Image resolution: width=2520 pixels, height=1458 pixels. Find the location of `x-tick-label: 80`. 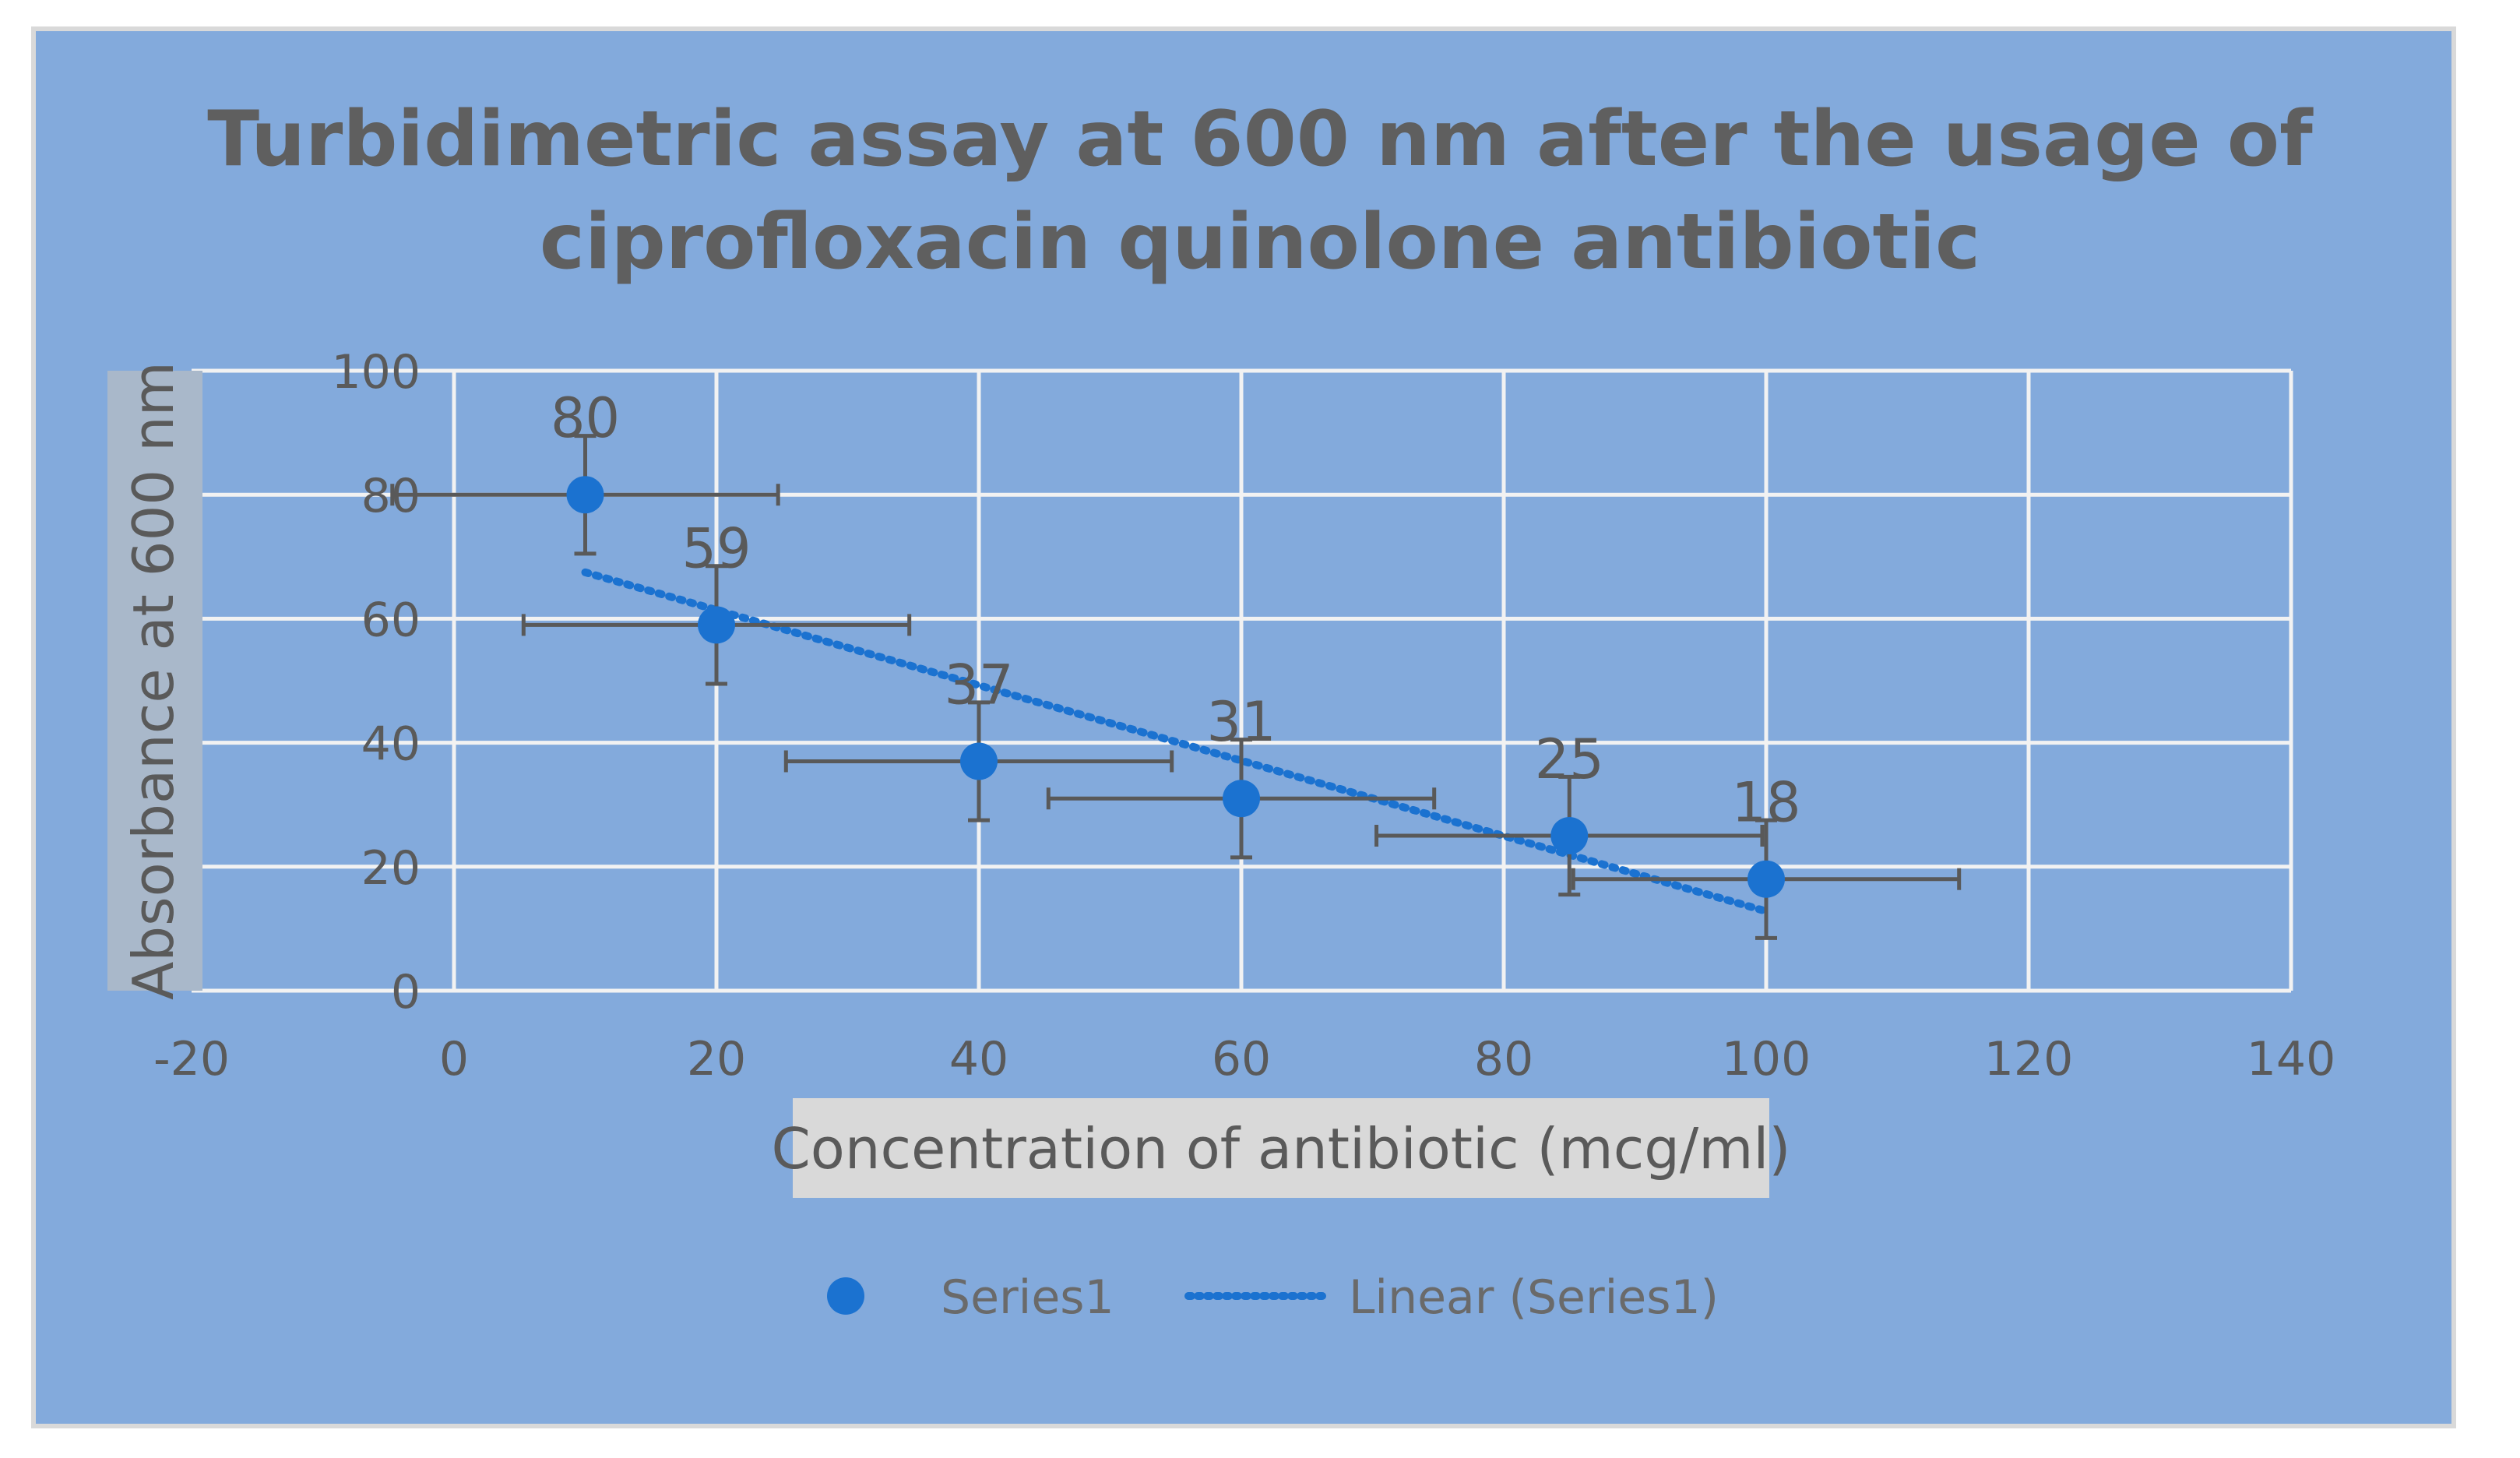

x-tick-label: 80 is located at coordinates (1503, 1059).